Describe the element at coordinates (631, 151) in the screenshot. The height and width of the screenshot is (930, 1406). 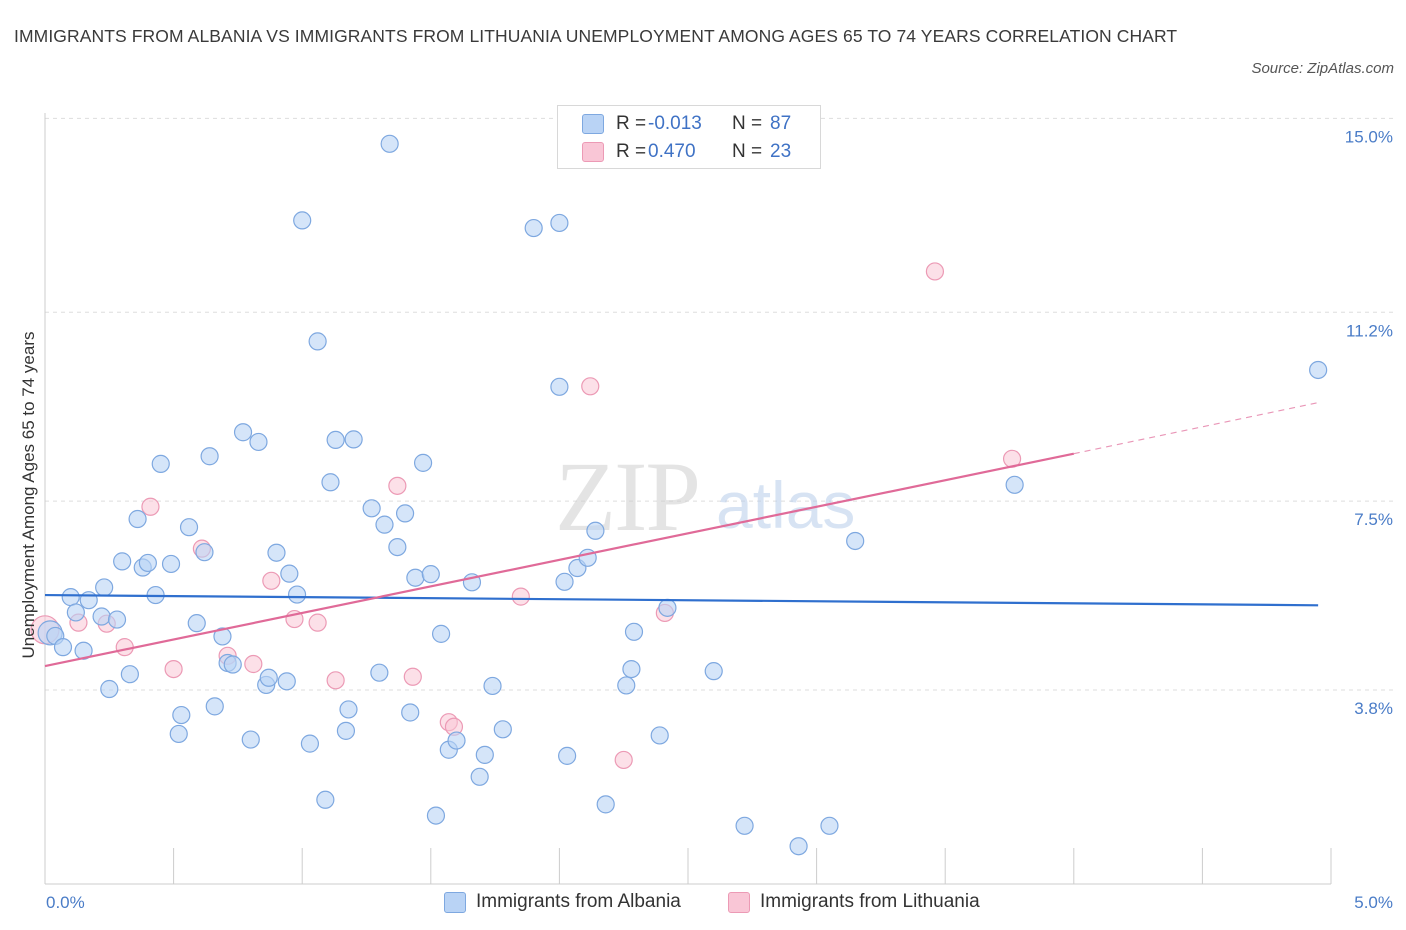
I see `lithuania-r-label: R =` at that location.